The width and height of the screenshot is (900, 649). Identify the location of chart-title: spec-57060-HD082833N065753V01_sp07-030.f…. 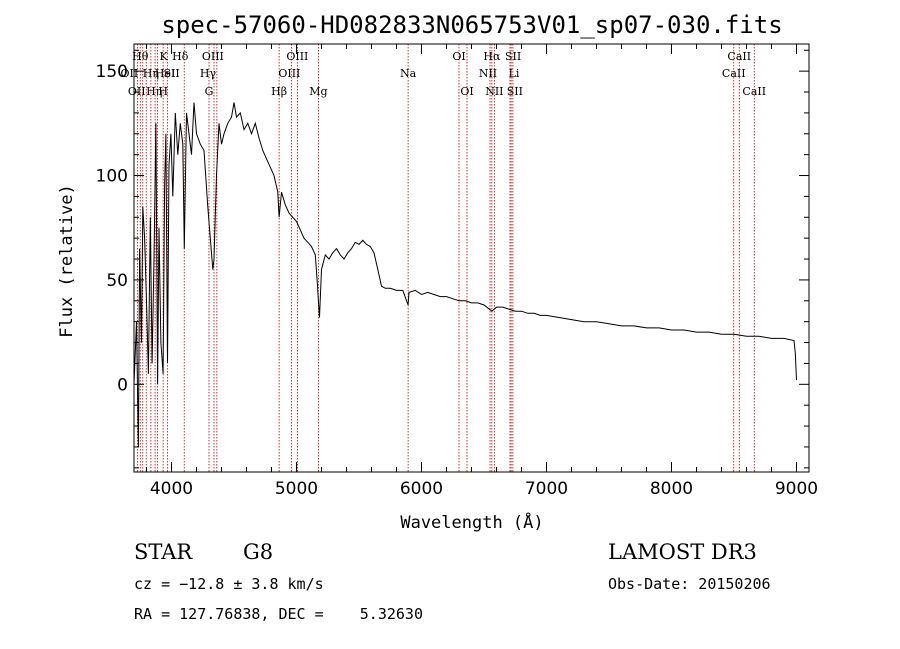
(471, 25).